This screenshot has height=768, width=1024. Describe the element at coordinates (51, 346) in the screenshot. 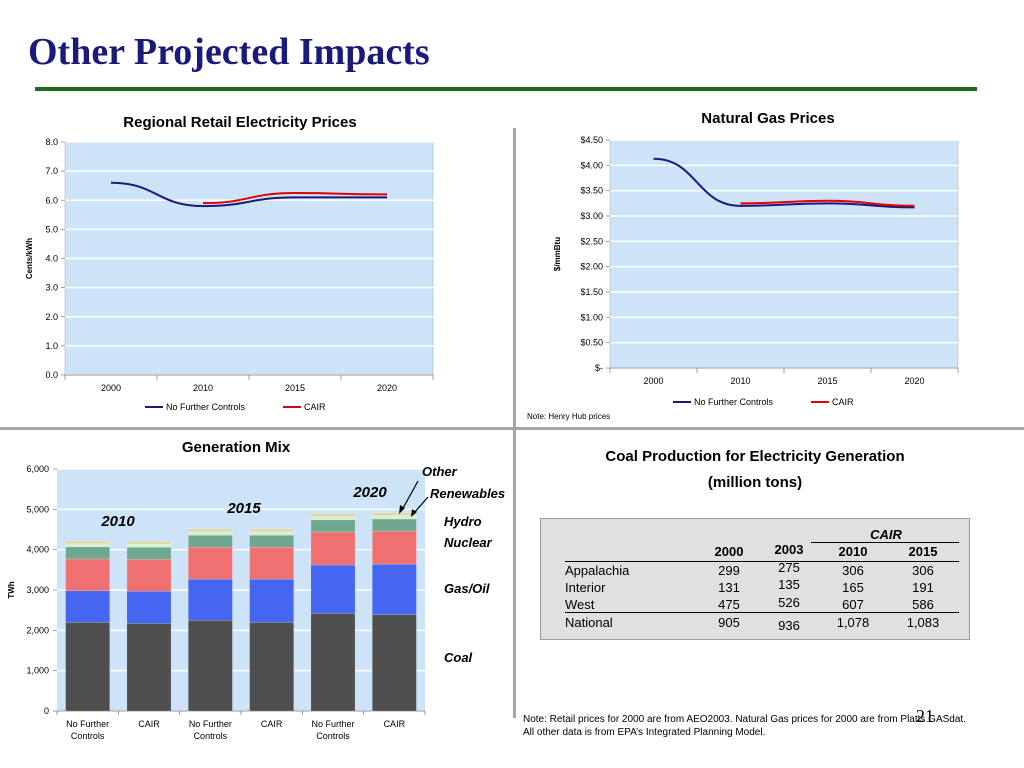

I see `y-tick-label: 1.0` at that location.